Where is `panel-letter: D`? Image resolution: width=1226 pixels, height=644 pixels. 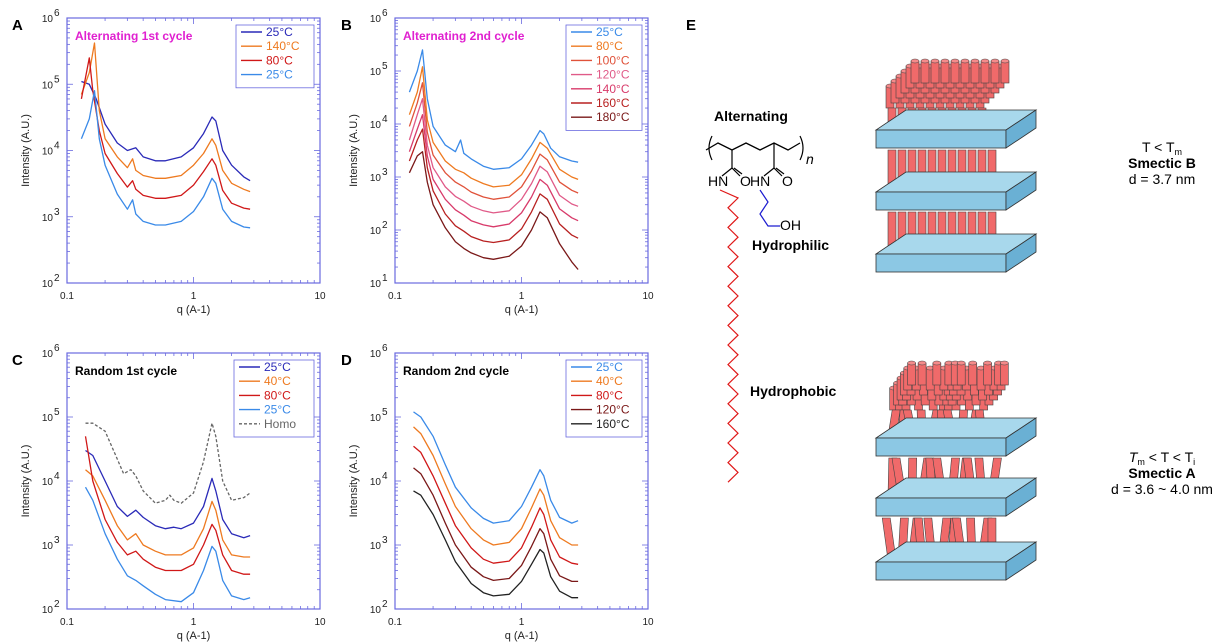 panel-letter: D is located at coordinates (346, 360).